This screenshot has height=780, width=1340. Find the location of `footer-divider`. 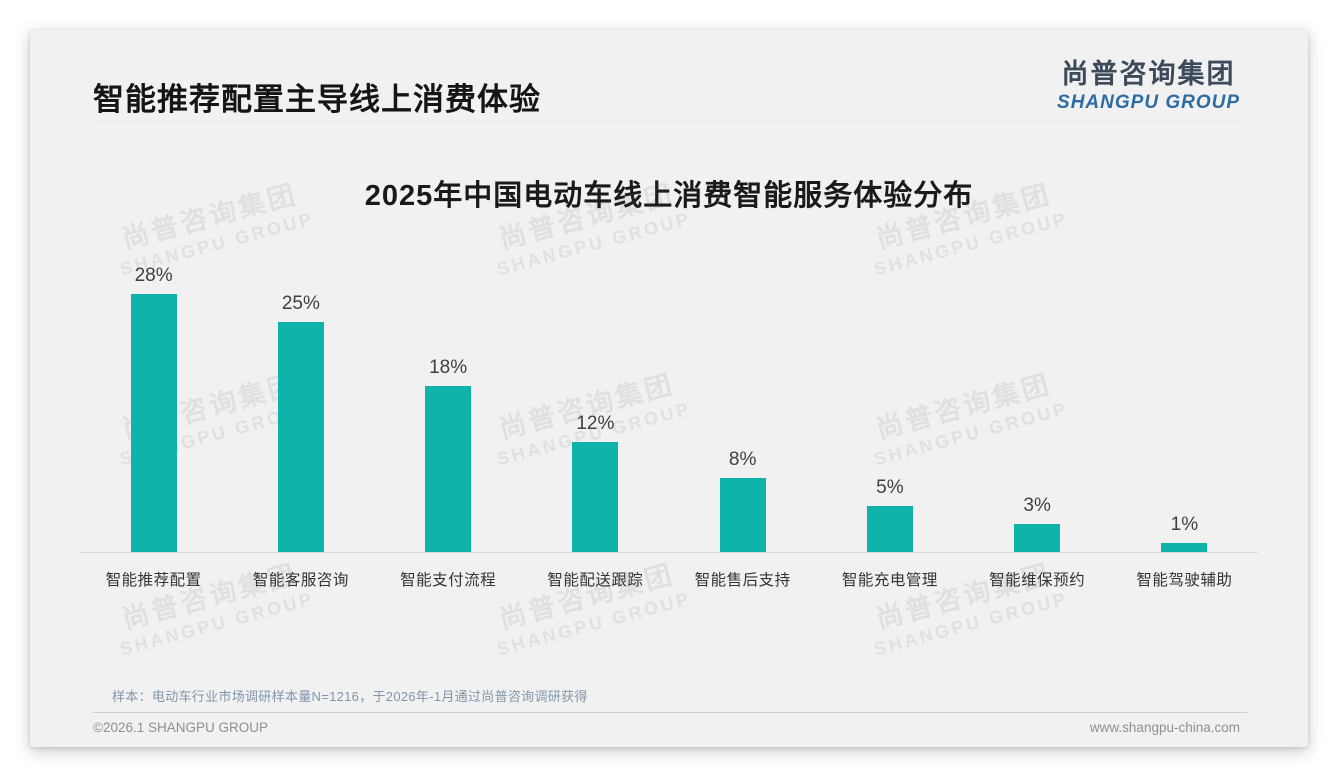

footer-divider is located at coordinates (670, 712).